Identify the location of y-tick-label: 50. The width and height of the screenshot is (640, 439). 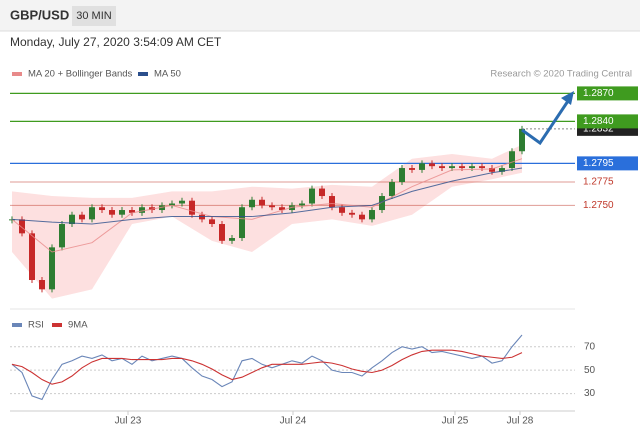
(590, 370).